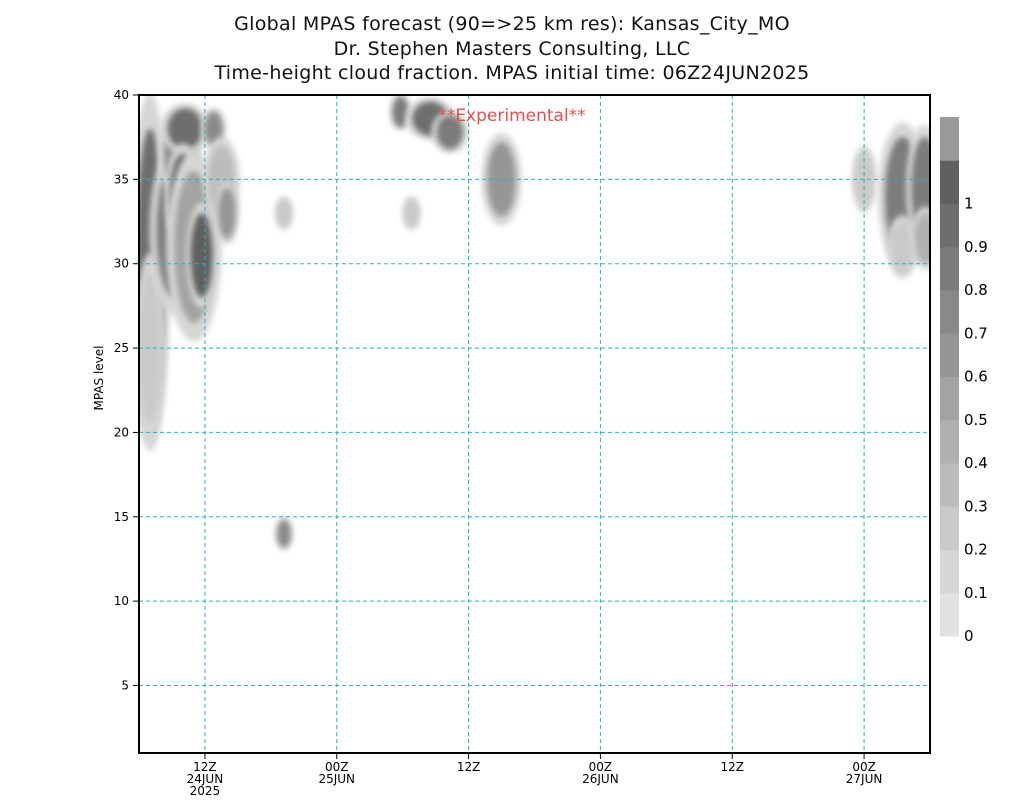 This screenshot has height=800, width=1024. I want to click on colorbar-label-7: 0.7, so click(976, 333).